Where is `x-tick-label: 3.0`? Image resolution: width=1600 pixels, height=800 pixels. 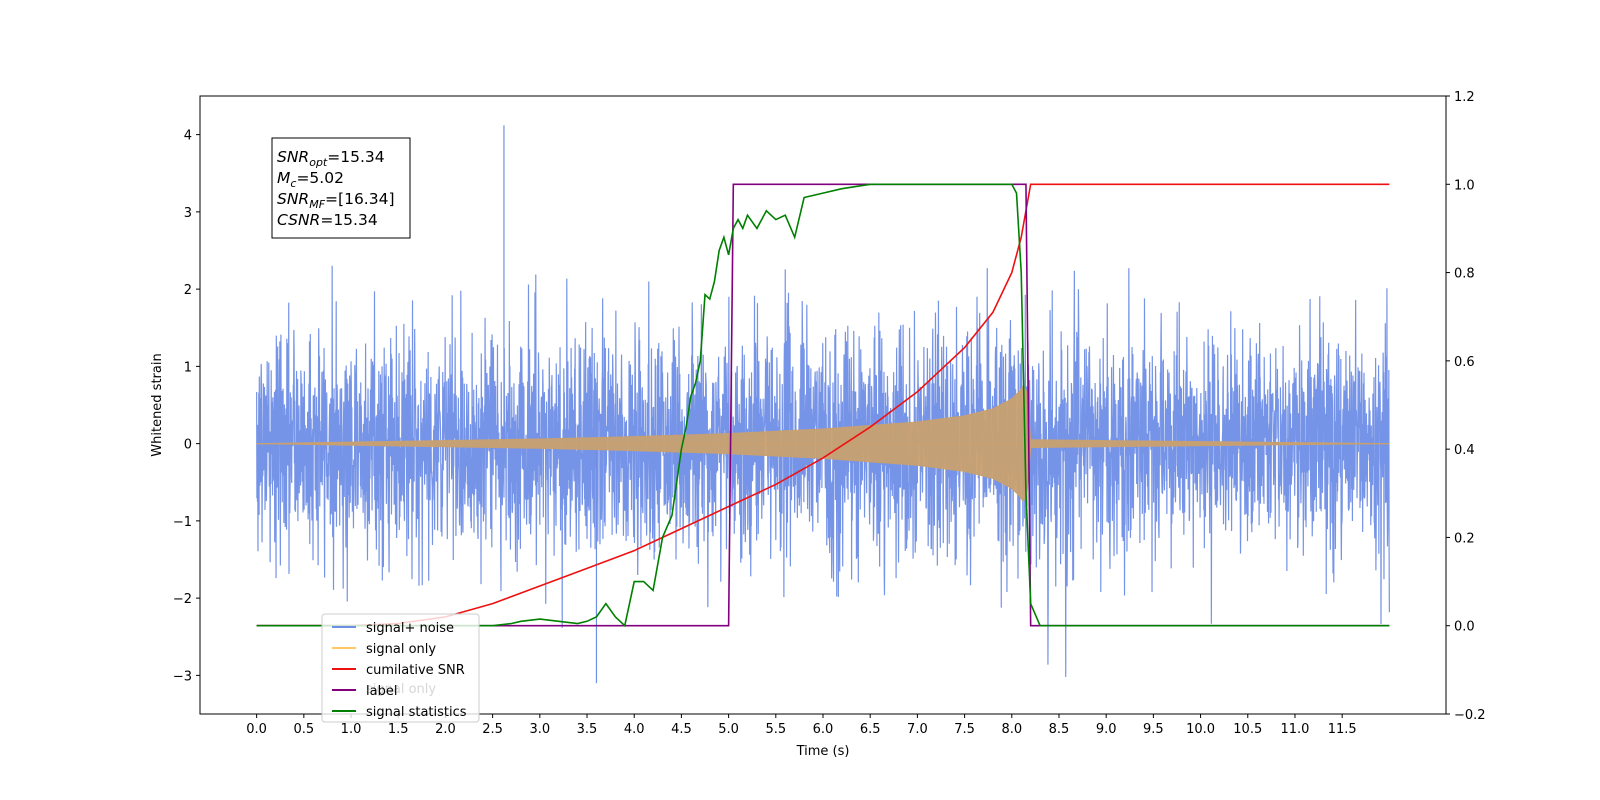 x-tick-label: 3.0 is located at coordinates (539, 729).